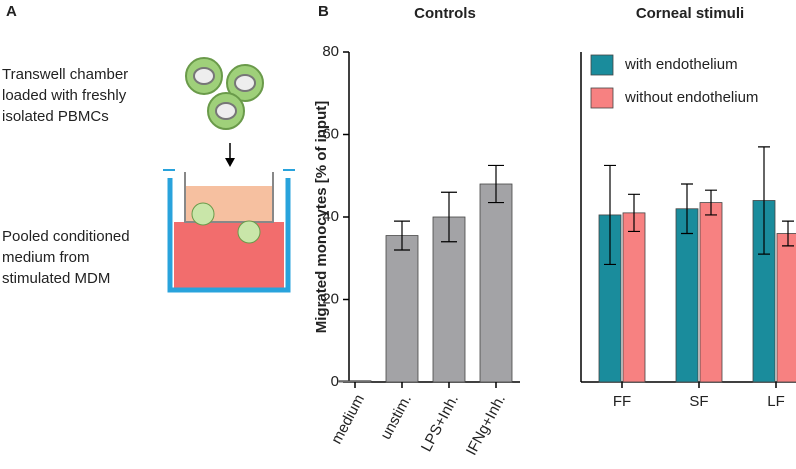 This screenshot has height=469, width=796. What do you see at coordinates (691, 97) in the screenshot?
I see `legend-label: without endothelium` at bounding box center [691, 97].